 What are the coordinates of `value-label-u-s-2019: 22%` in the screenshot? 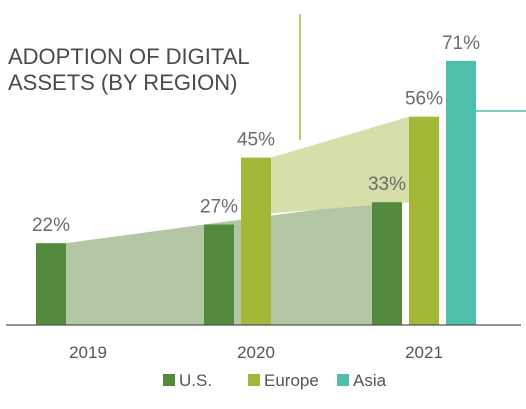 It's located at (51, 225).